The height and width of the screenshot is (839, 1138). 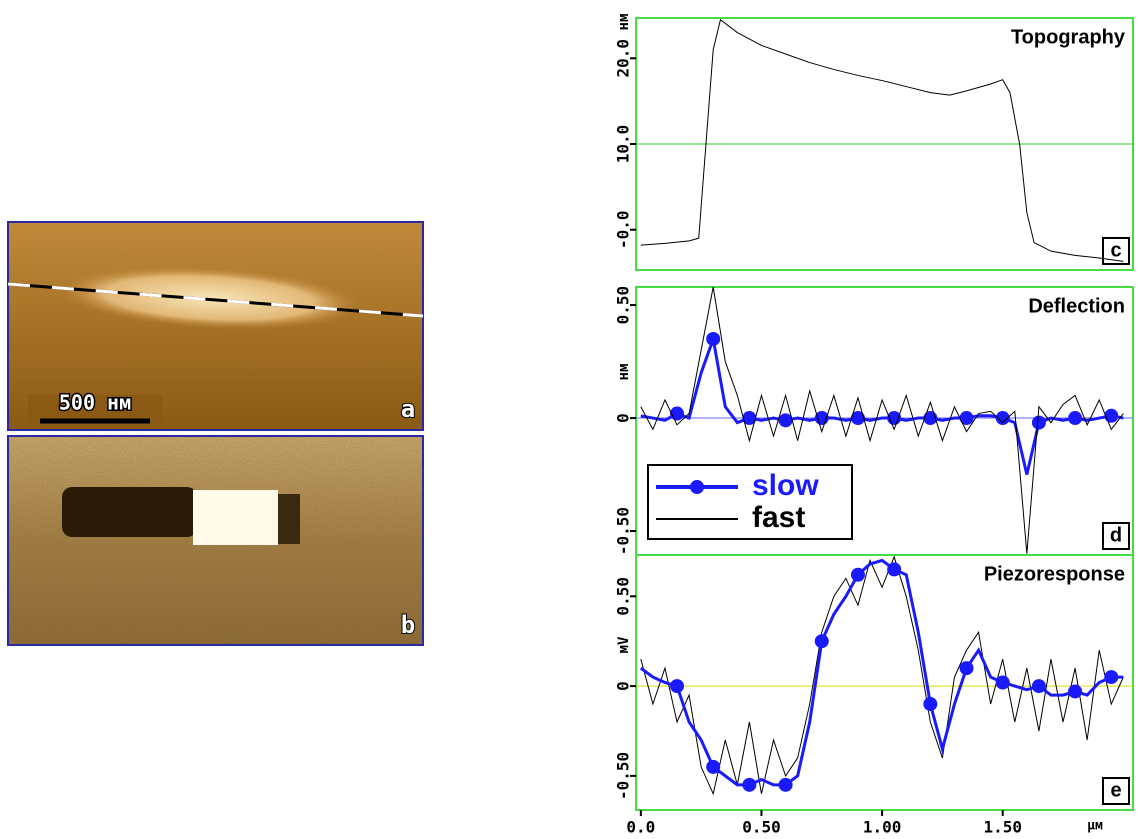 What do you see at coordinates (882, 827) in the screenshot?
I see `x-tick-label: 1.00` at bounding box center [882, 827].